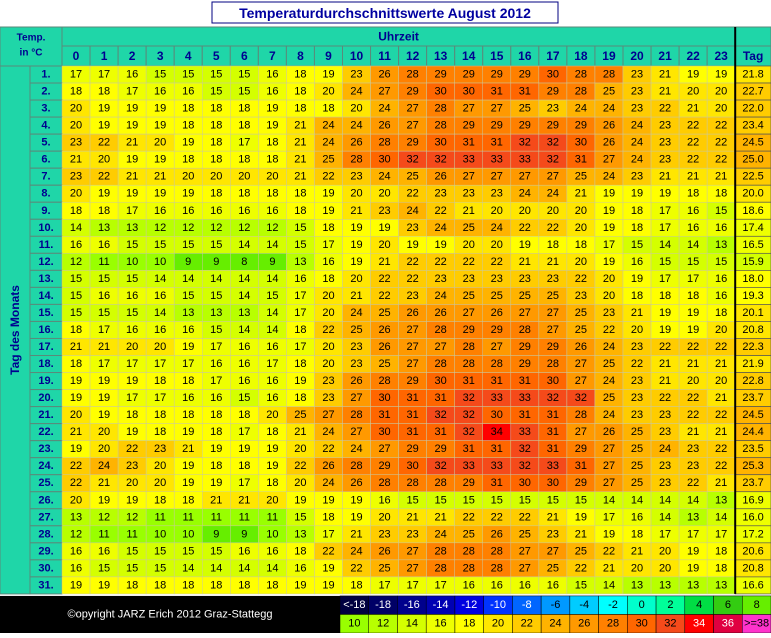 The image size is (771, 638). Describe the element at coordinates (216, 262) in the screenshot. I see `temperature-value: 9` at that location.